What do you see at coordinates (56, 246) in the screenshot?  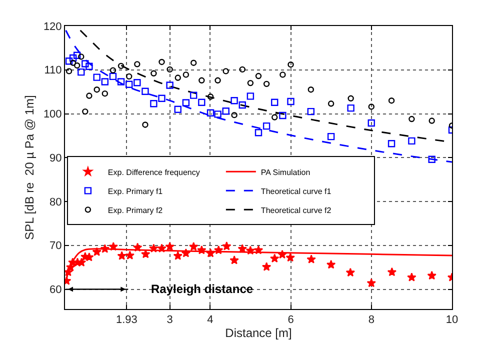 I see `y-tick-label: 70` at bounding box center [56, 246].